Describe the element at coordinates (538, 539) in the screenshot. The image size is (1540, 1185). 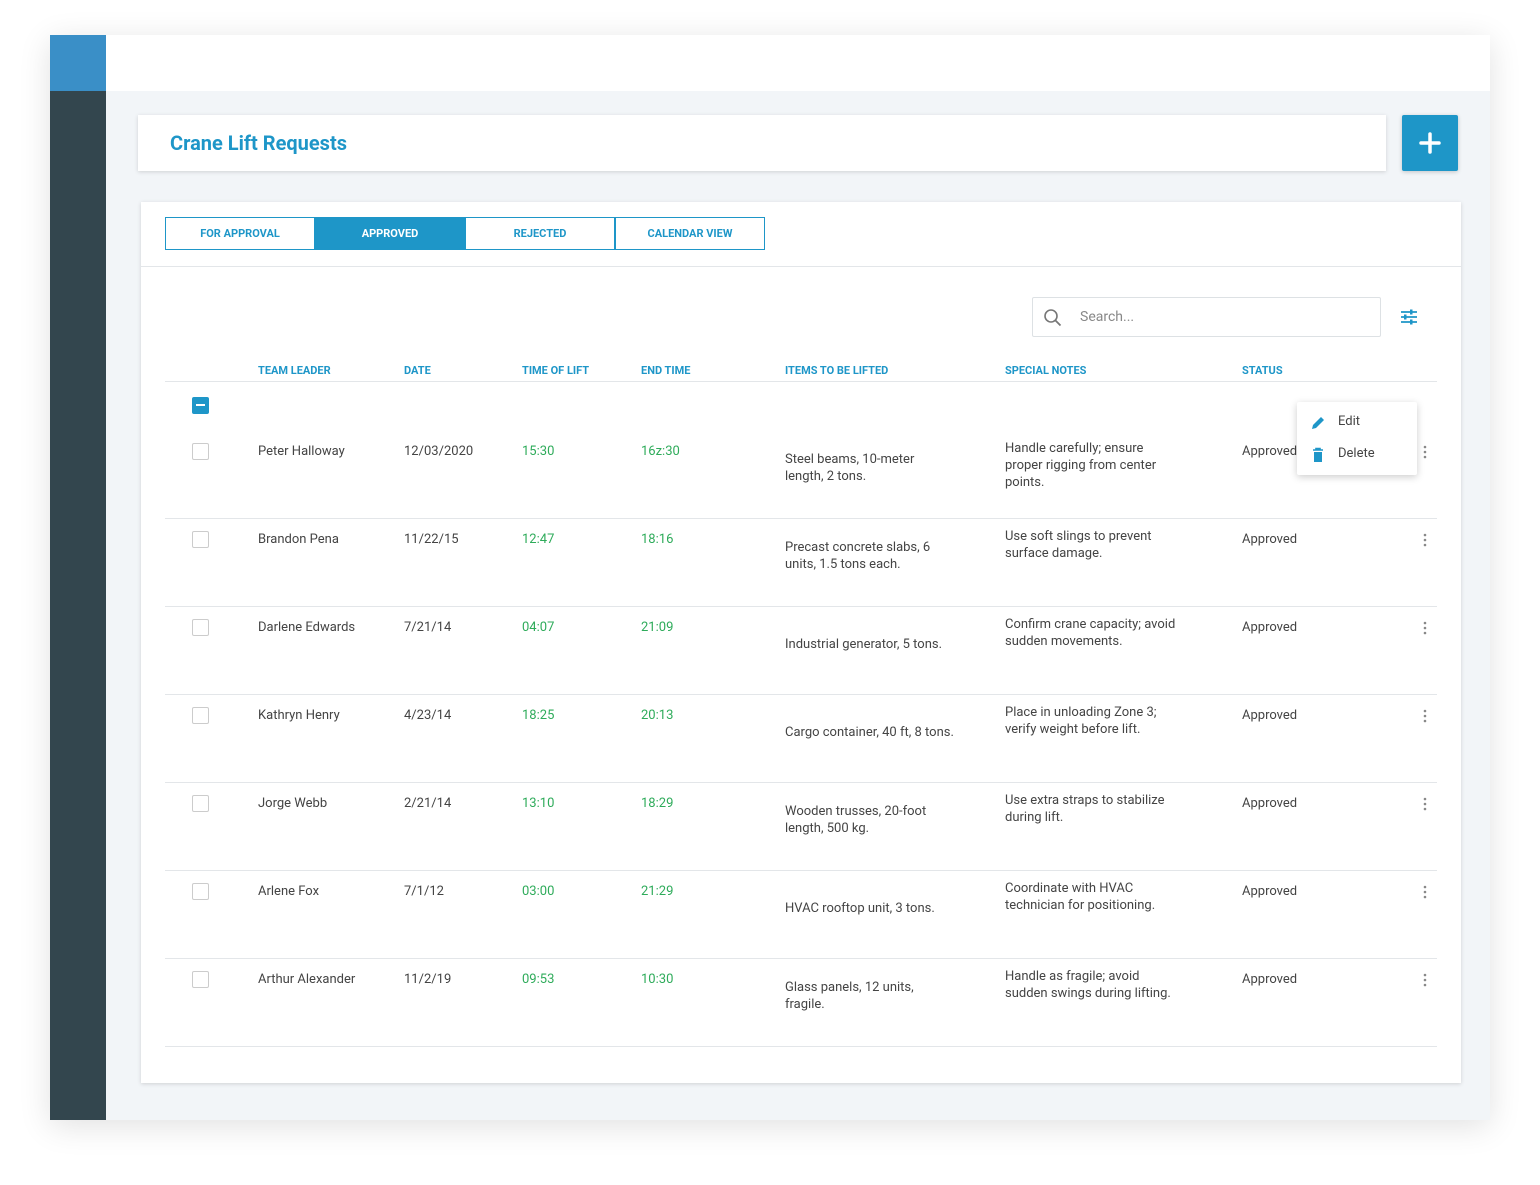
I see `cell: 12:47` at that location.